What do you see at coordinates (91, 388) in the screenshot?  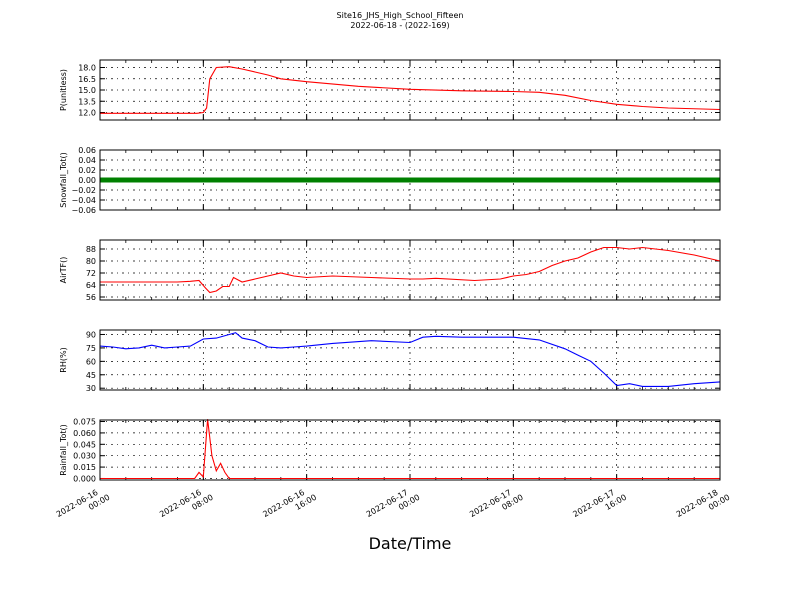 I see `y-tick-label: 30` at bounding box center [91, 388].